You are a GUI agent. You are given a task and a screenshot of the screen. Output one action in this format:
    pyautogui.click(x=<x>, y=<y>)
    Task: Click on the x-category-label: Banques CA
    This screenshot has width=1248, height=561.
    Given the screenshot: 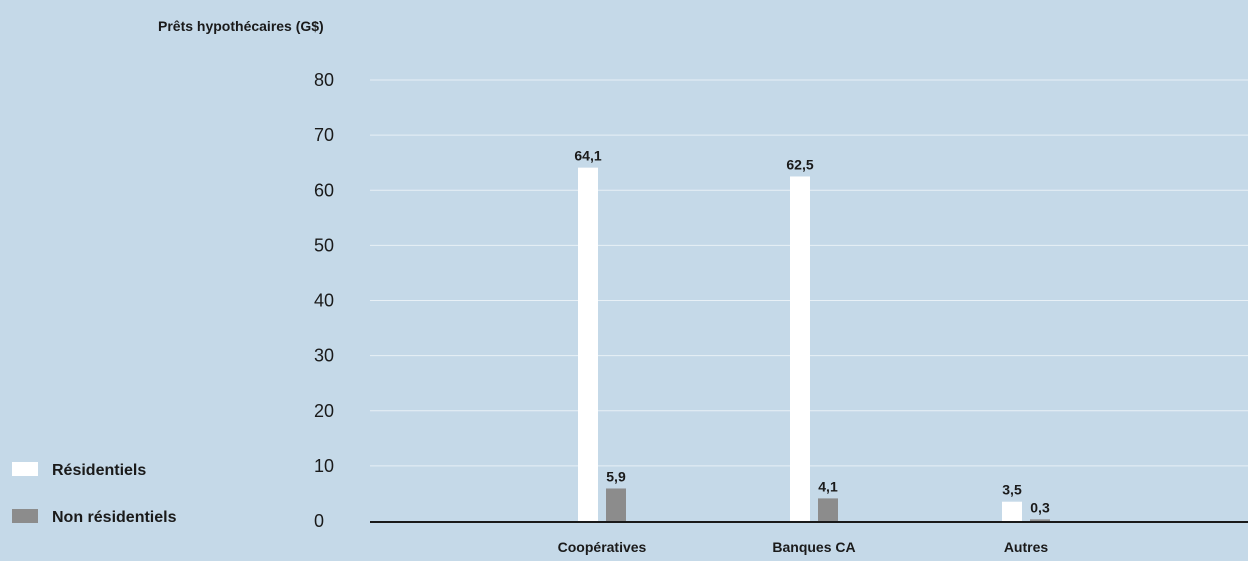 What is the action you would take?
    pyautogui.click(x=813, y=547)
    